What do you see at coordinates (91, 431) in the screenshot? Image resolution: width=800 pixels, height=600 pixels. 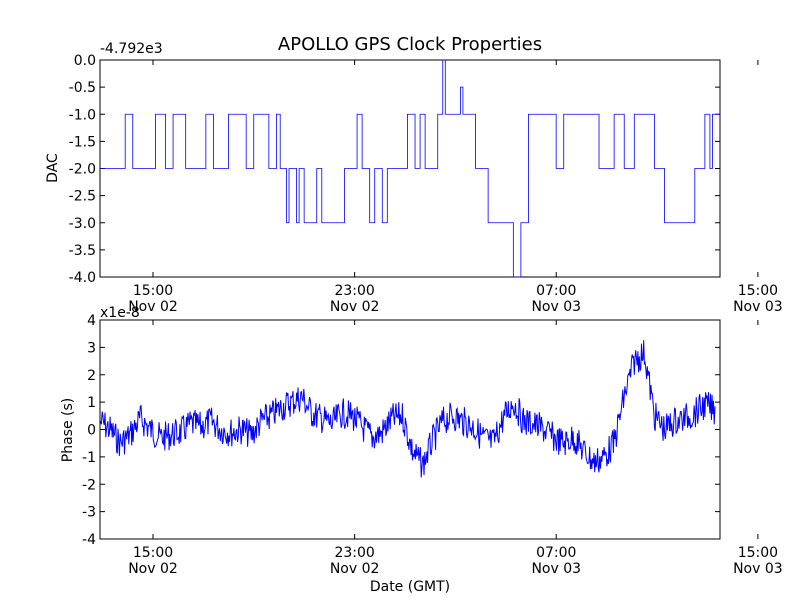 I see `y-tick-label: 0` at bounding box center [91, 431].